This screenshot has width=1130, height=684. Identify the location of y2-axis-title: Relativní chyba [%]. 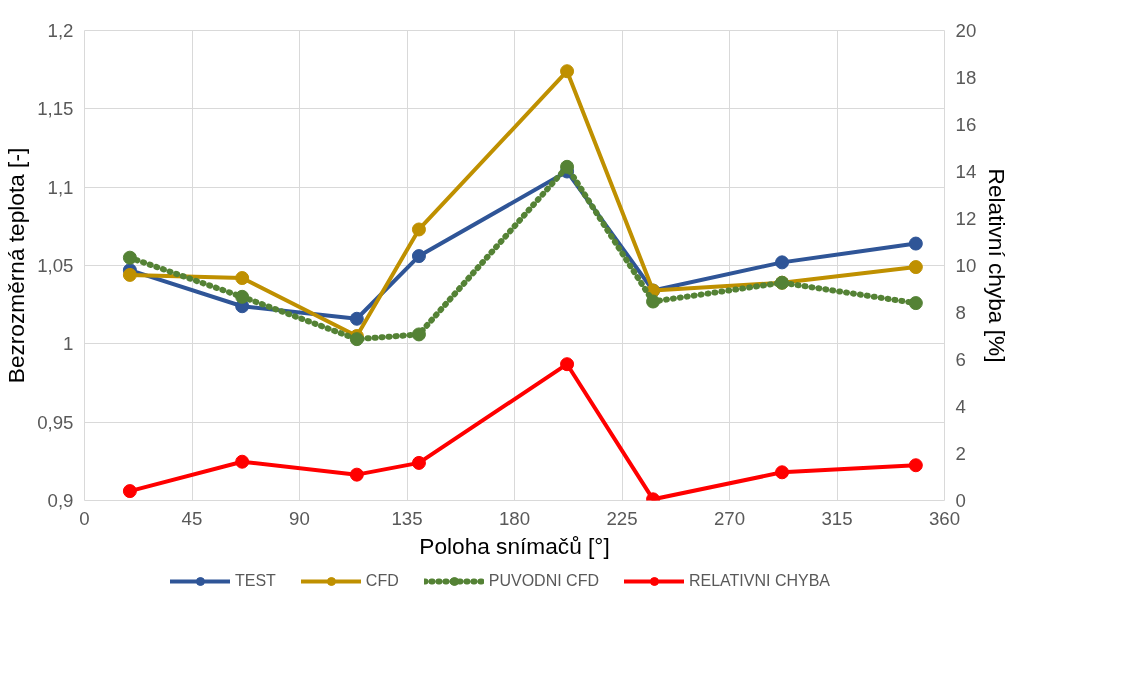
(997, 265).